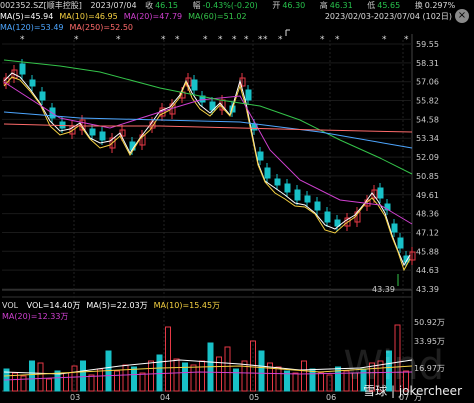  Describe the element at coordinates (440, 5) in the screenshot. I see `turnover-value: 0.297%` at that location.